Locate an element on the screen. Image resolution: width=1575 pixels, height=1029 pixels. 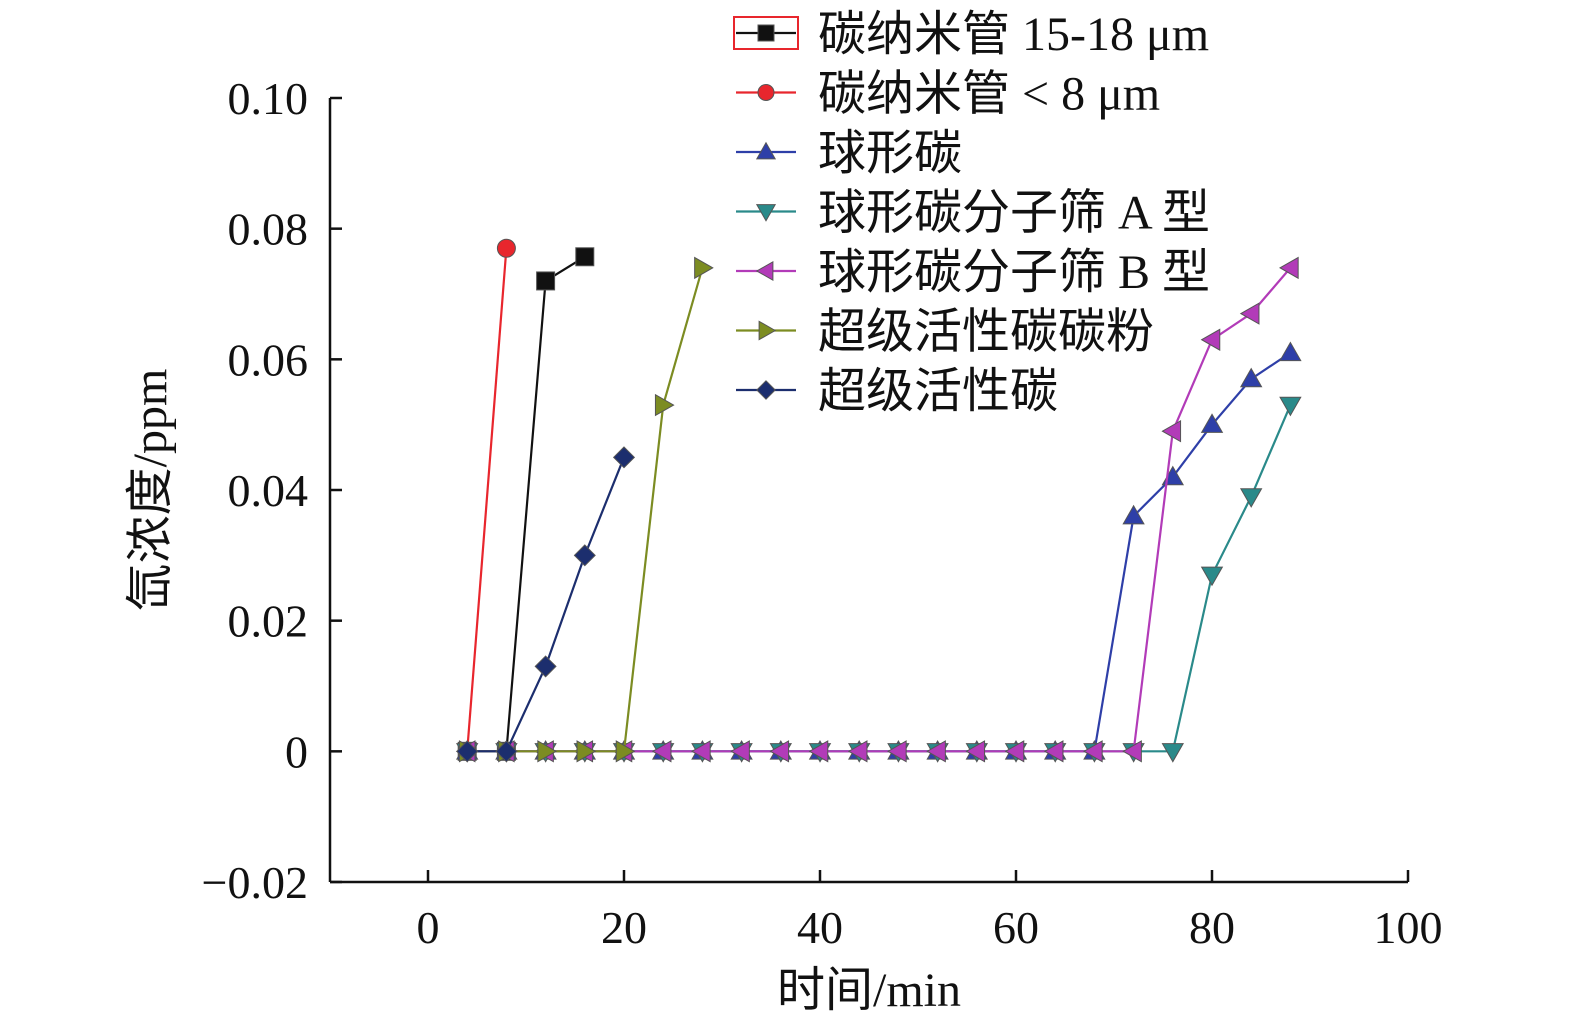
y-ticks: −0.02 0 0.02 0.04 0.06 0.08 0.10 is located at coordinates (272, 490).